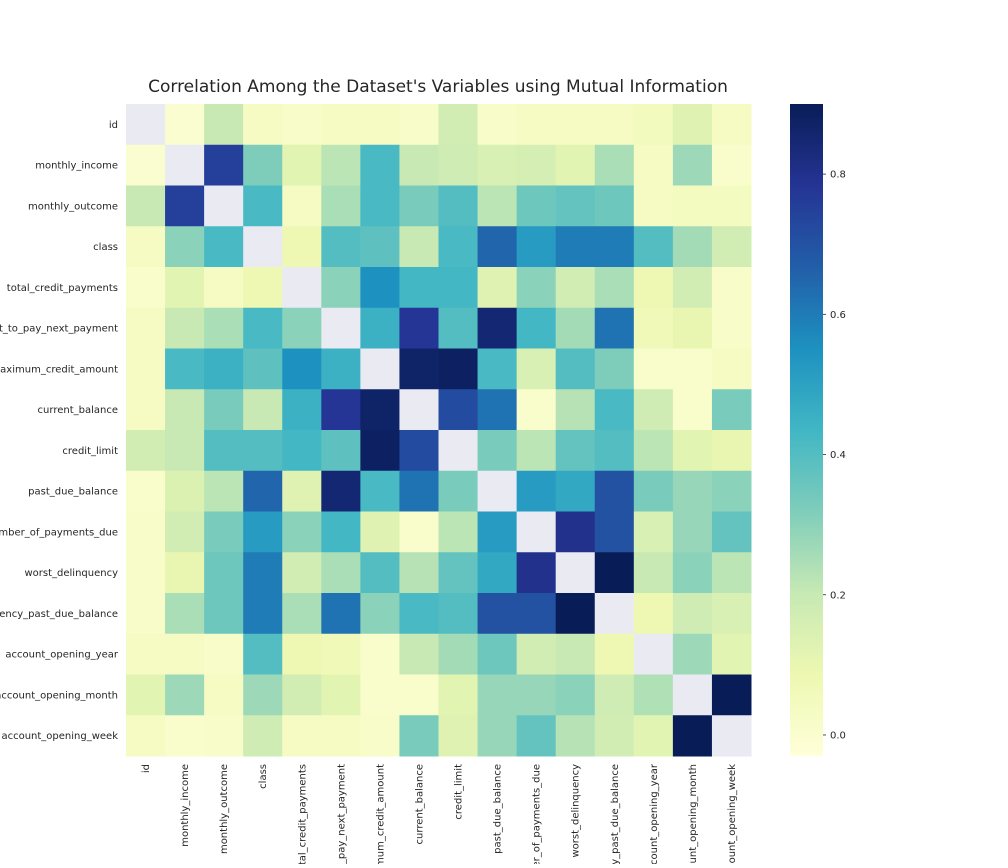  What do you see at coordinates (59, 532) in the screenshot?
I see `y-tick-label: number_of_payments_due` at bounding box center [59, 532].